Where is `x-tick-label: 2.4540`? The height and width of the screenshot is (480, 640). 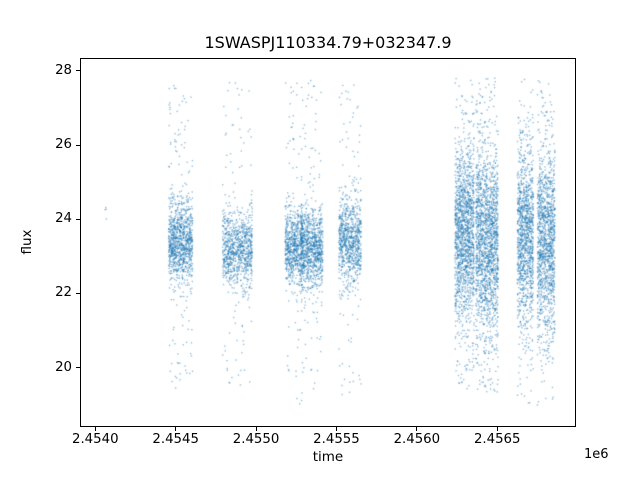
x-tick-label: 2.4540 is located at coordinates (95, 439).